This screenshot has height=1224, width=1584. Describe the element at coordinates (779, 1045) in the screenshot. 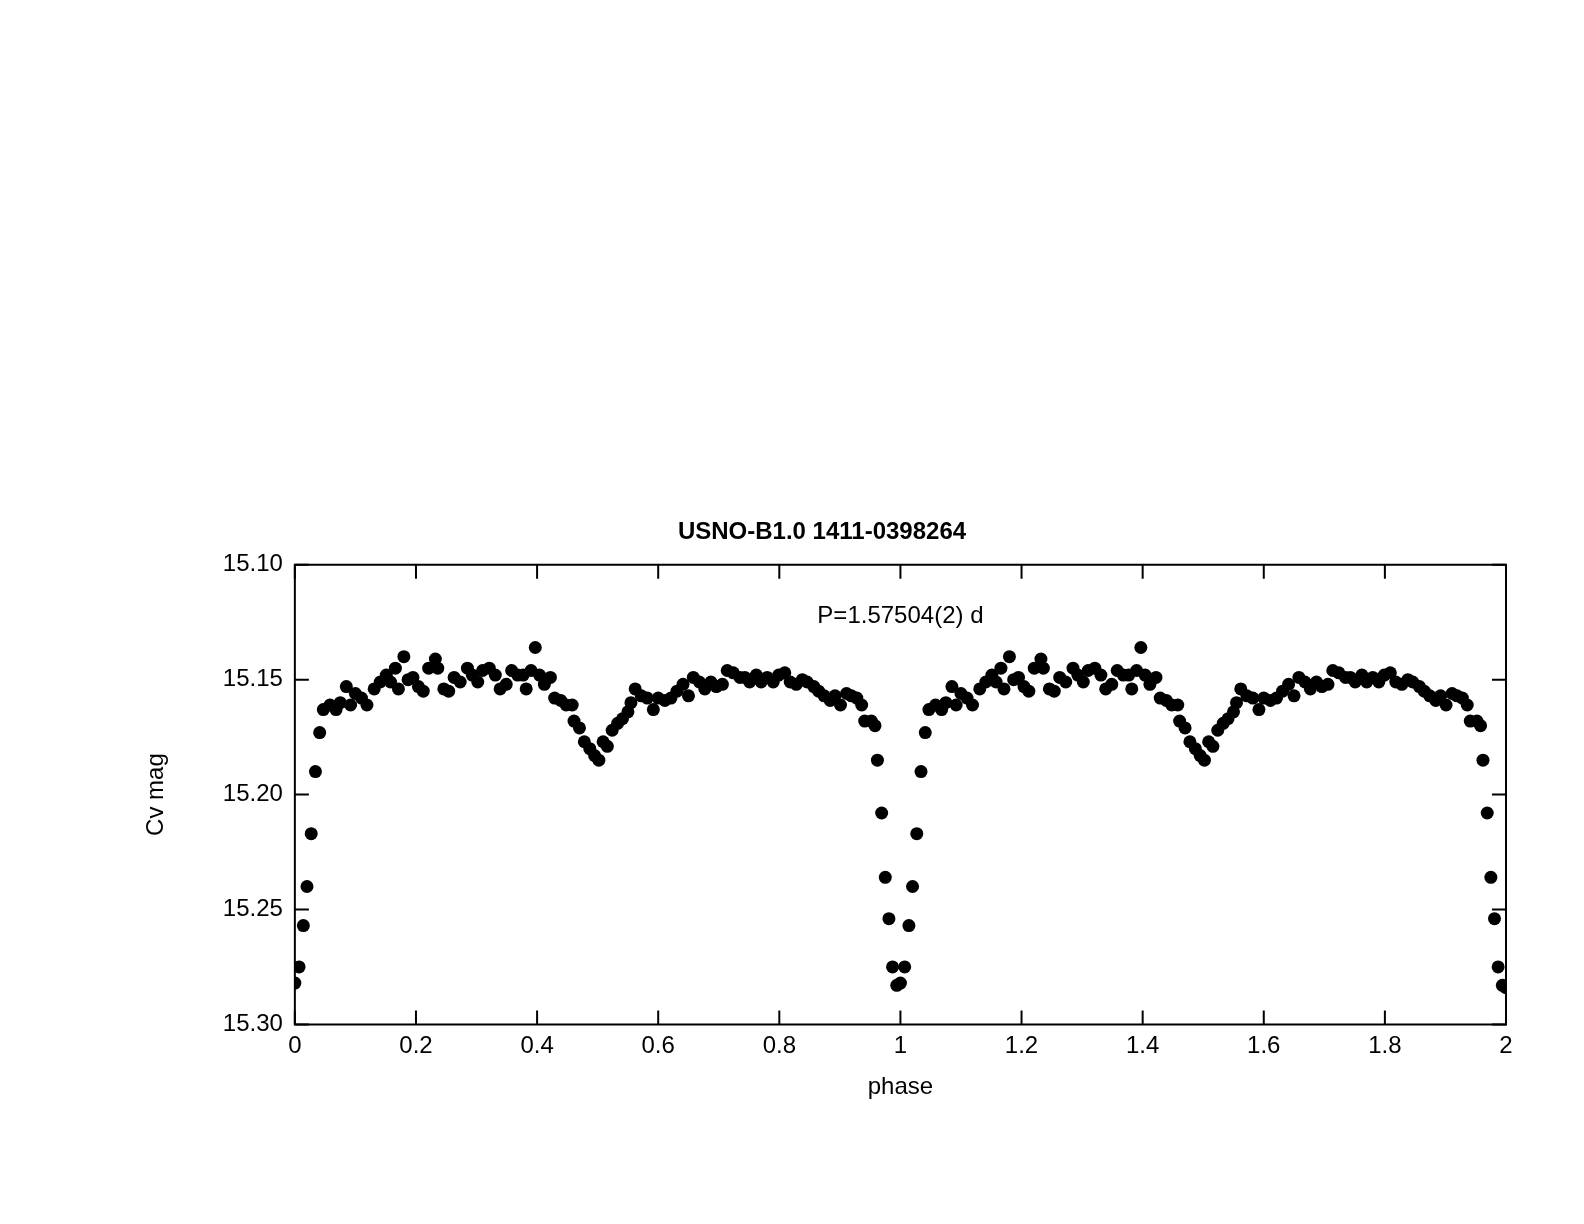

I see `x-tick-label: 0.8` at that location.